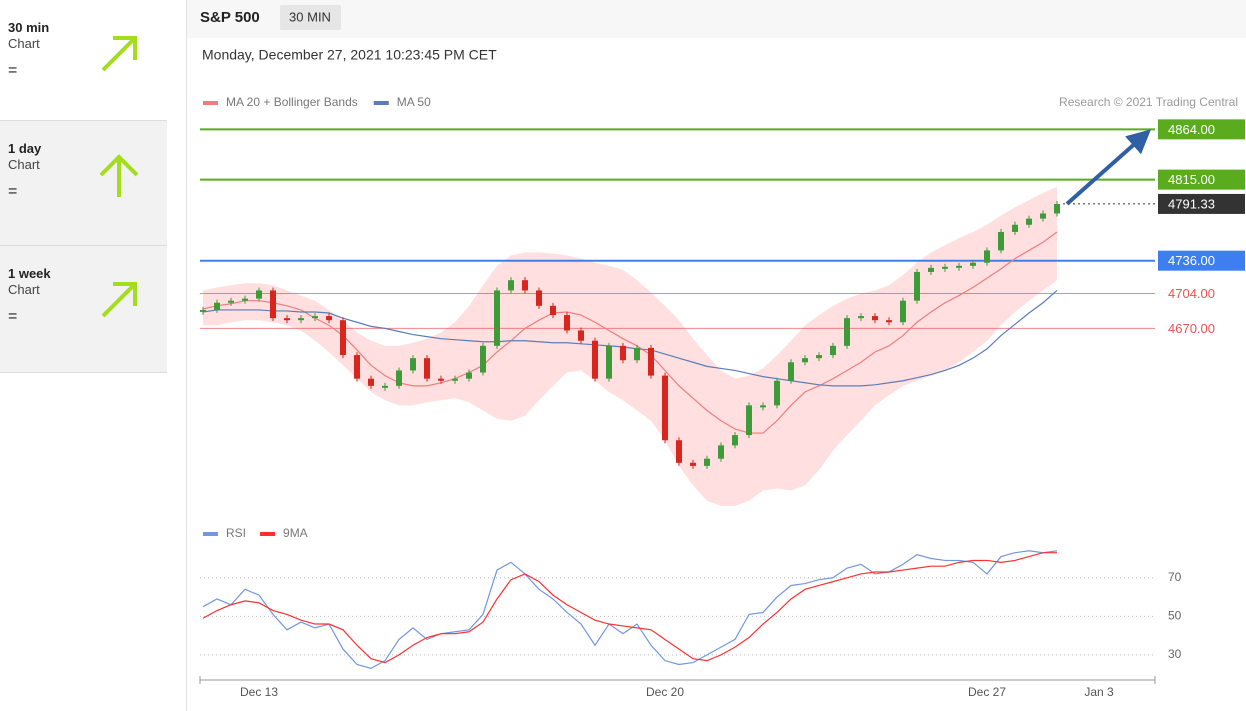  I want to click on timeframe-panel: 1 week Chart =, so click(83, 309).